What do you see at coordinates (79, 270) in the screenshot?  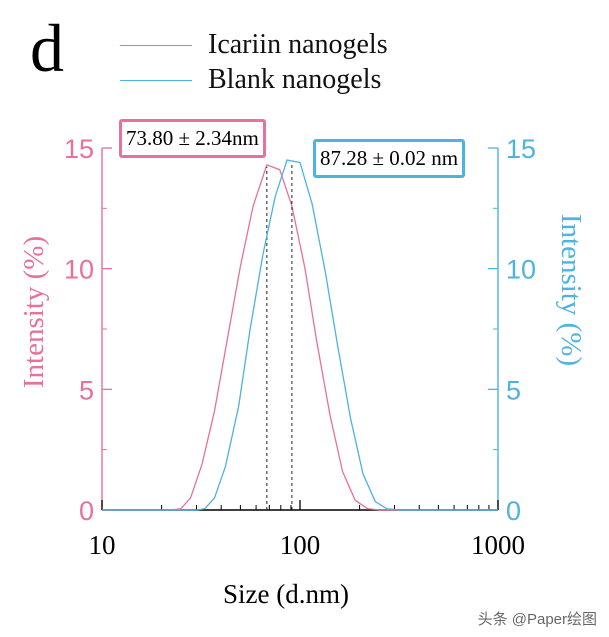 I see `left-y-tick-label: 10` at bounding box center [79, 270].